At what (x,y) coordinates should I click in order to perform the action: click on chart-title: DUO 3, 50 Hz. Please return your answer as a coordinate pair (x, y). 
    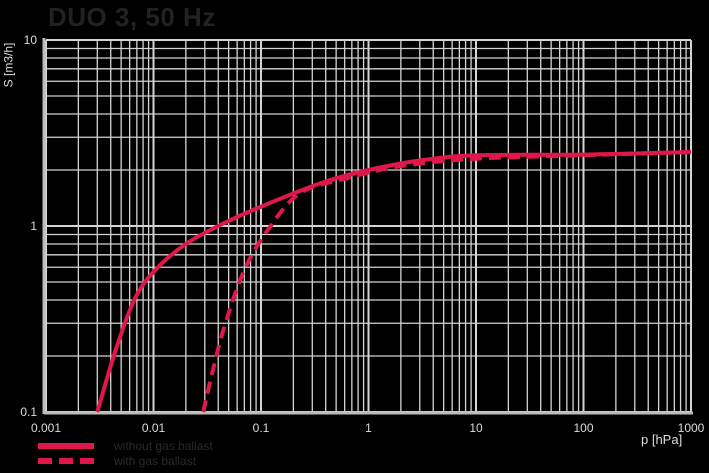
    Looking at the image, I should click on (132, 17).